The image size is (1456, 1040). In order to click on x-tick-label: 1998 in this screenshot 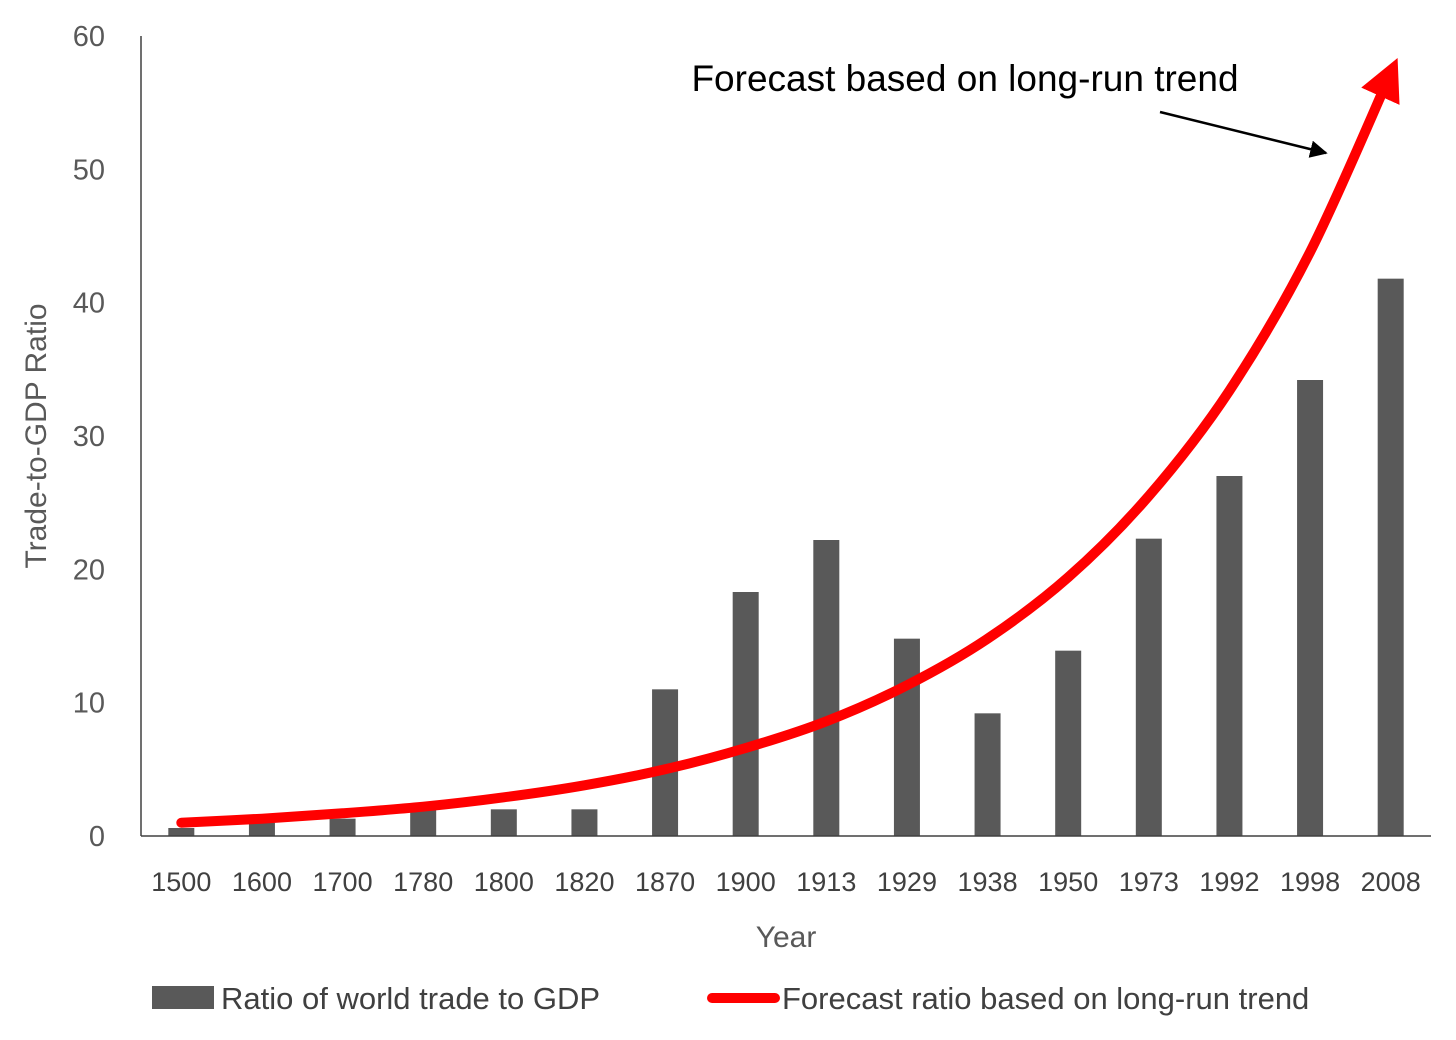, I will do `click(1310, 882)`.